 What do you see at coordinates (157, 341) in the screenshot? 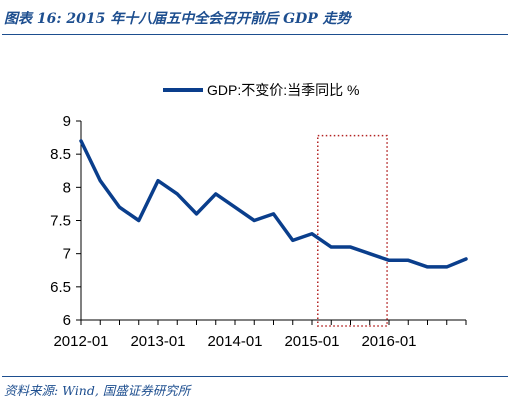
I see `x-tick-label: 2013-01` at bounding box center [157, 341].